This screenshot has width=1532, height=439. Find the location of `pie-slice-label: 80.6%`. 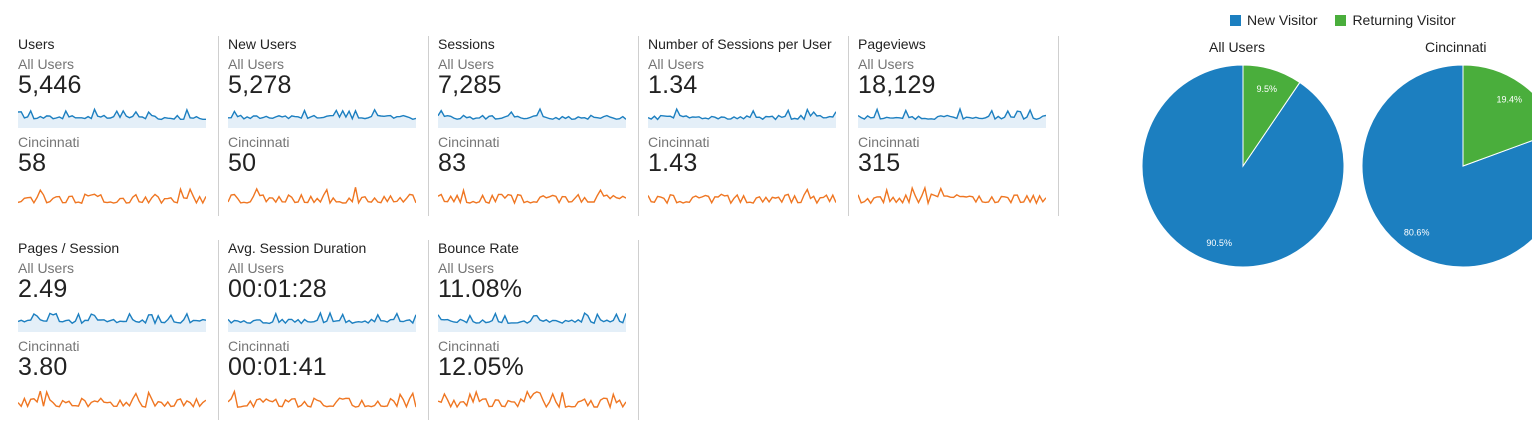

pie-slice-label: 80.6% is located at coordinates (1417, 232).